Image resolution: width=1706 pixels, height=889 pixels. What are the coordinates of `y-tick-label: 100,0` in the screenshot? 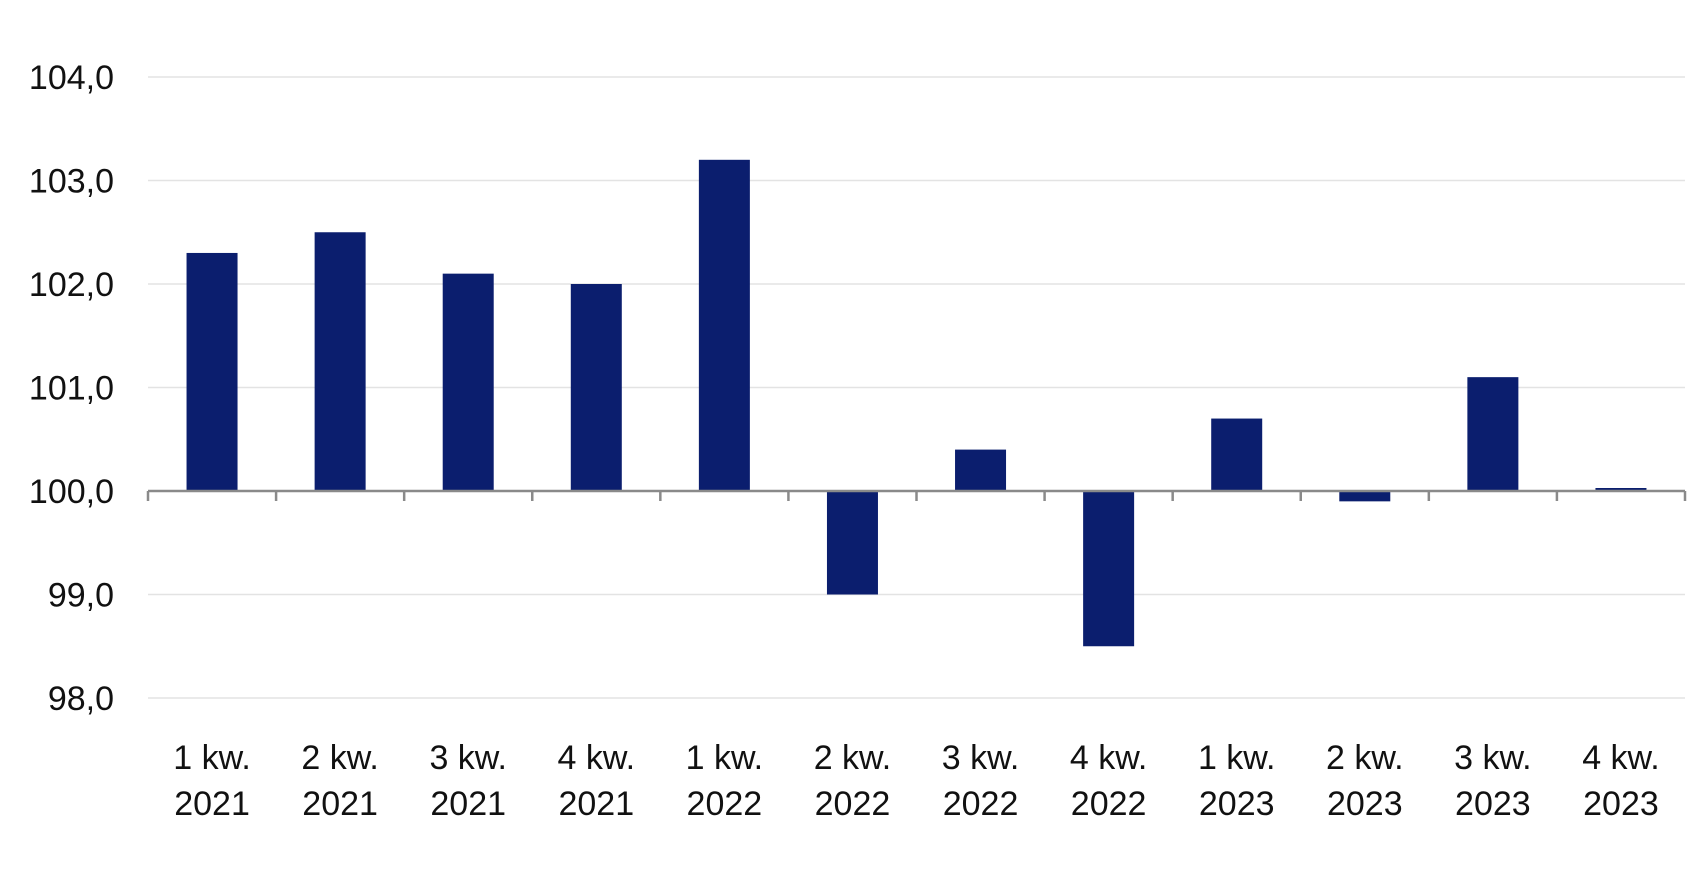 It's located at (71, 492).